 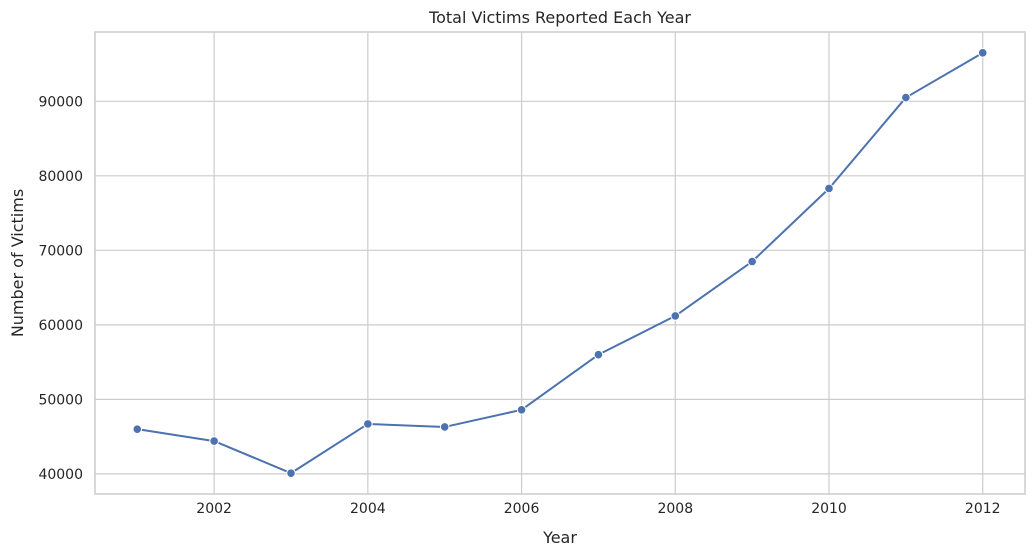 I want to click on x-tick-label: 2002, so click(x=214, y=509).